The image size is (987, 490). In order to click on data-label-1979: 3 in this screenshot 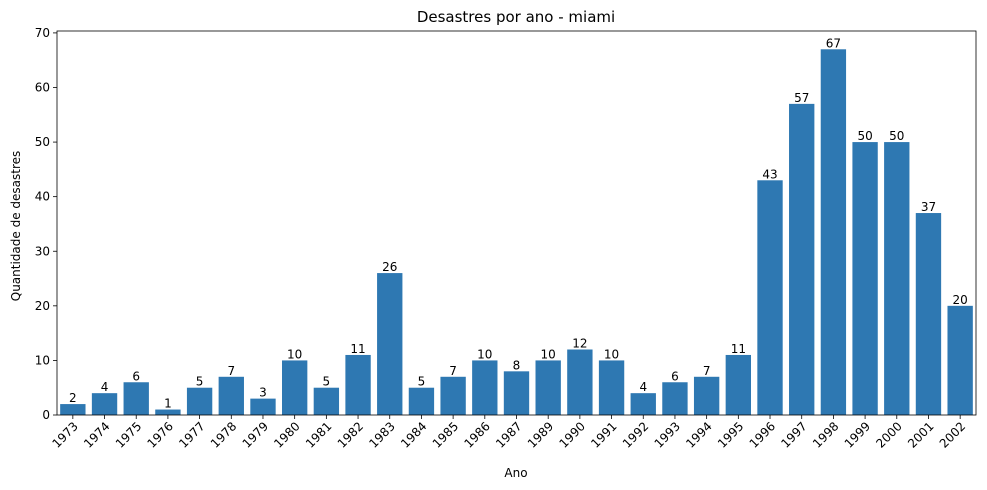, I will do `click(263, 393)`.